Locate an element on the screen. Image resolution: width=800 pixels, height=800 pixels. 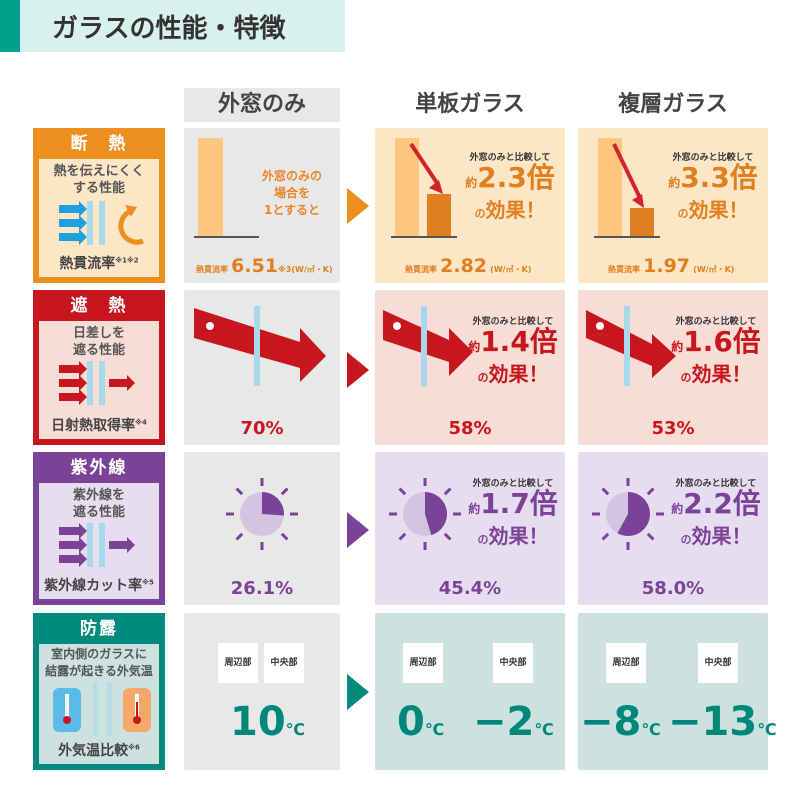
label-desc: する性能 is located at coordinates (98, 188).